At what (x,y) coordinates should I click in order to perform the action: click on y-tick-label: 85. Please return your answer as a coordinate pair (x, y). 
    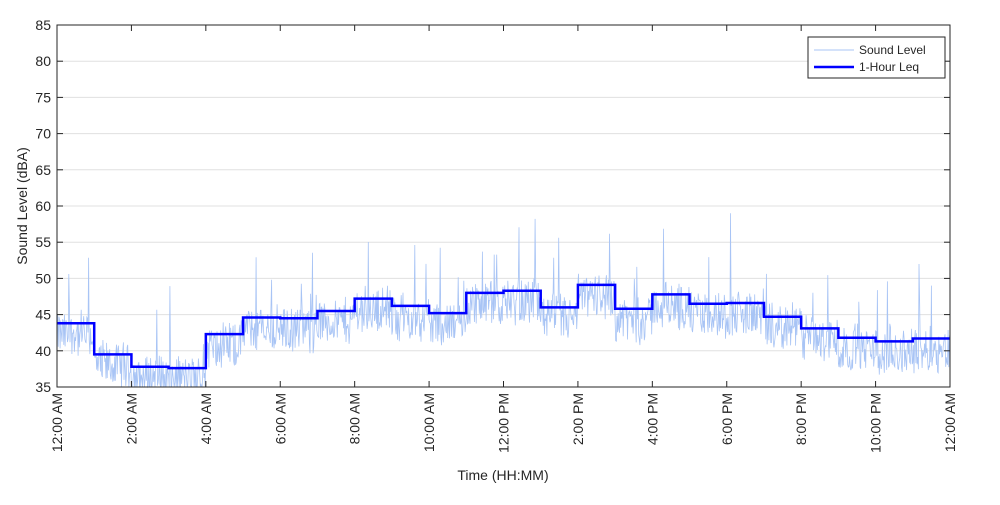
    Looking at the image, I should click on (43, 25).